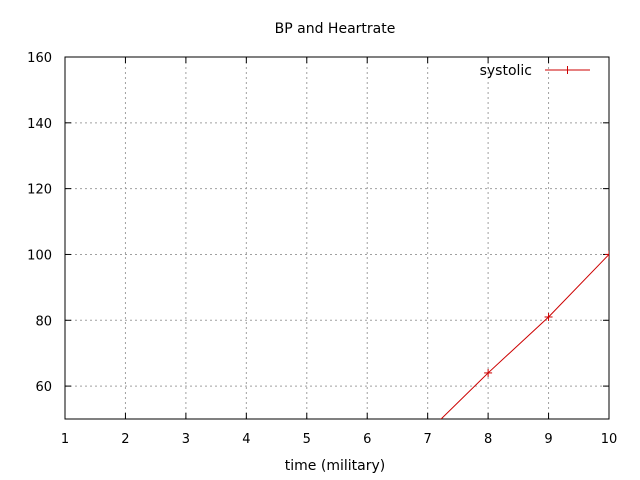 This screenshot has width=640, height=480. What do you see at coordinates (246, 439) in the screenshot?
I see `x-tick-label: 4` at bounding box center [246, 439].